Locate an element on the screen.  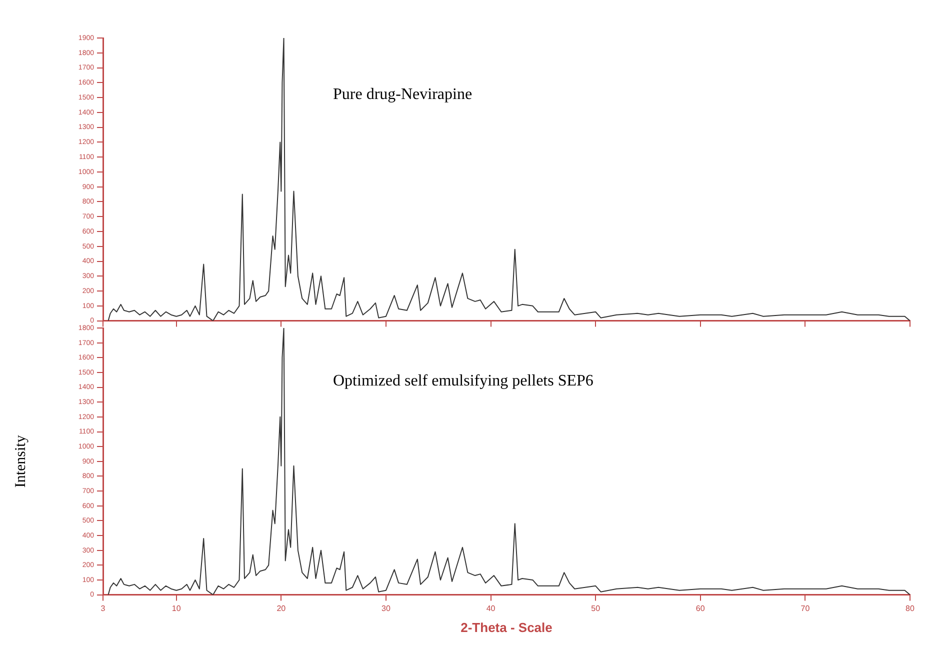
y-axis-title: Intensity is located at coordinates (20, 461).